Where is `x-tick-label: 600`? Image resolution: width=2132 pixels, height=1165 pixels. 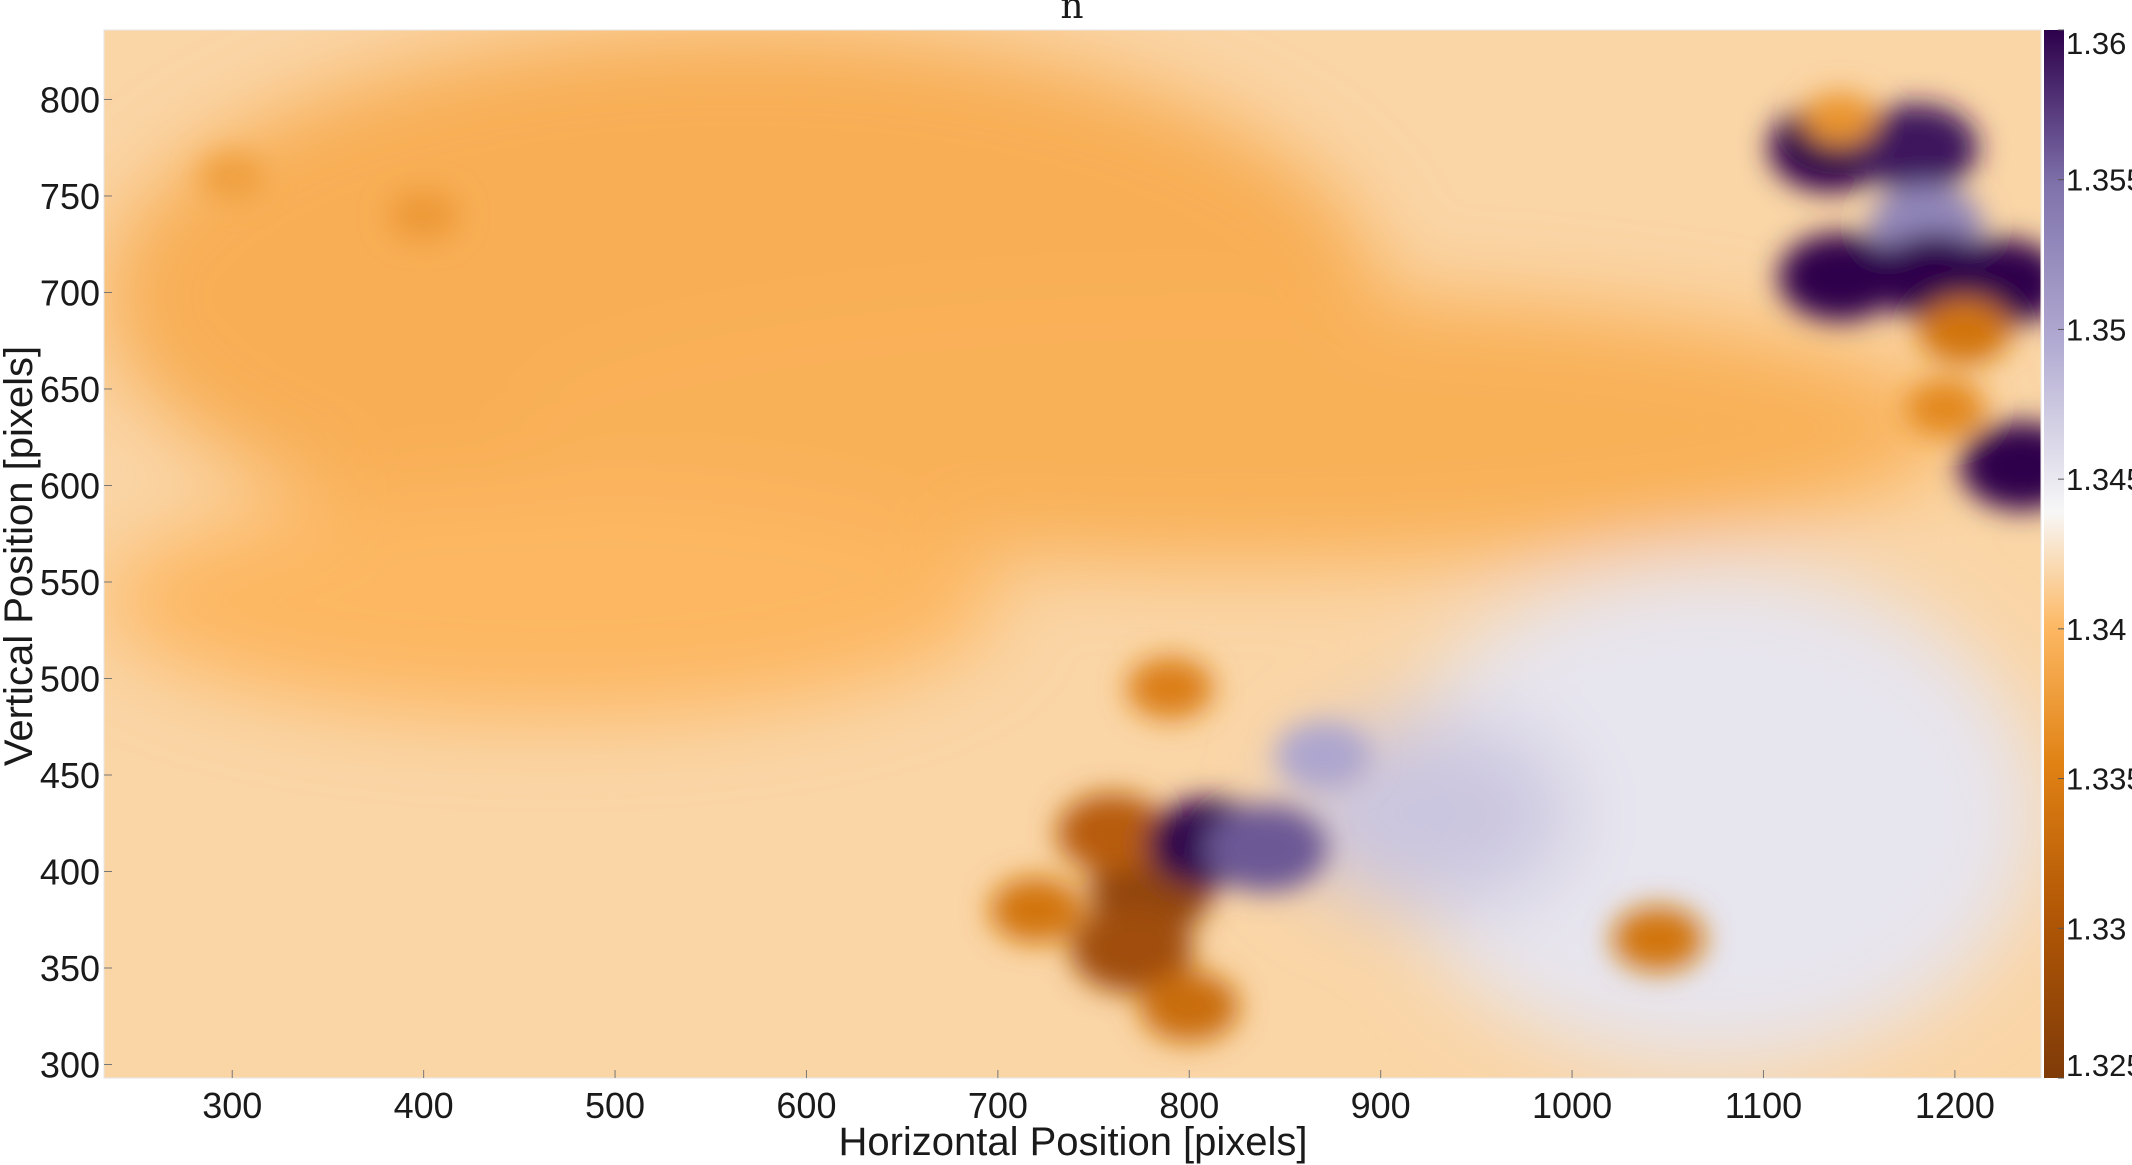
x-tick-label: 600 is located at coordinates (806, 1105).